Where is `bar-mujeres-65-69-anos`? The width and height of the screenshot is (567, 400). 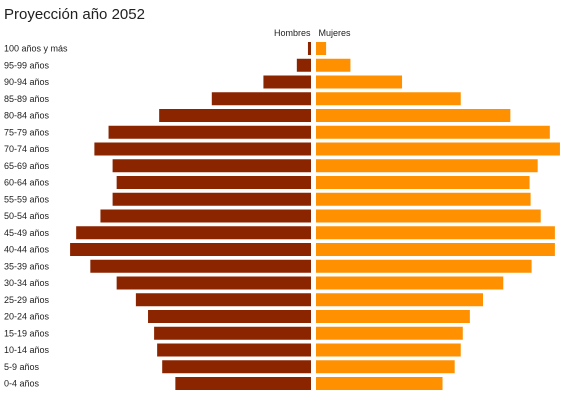
bar-mujeres-65-69-anos is located at coordinates (427, 166).